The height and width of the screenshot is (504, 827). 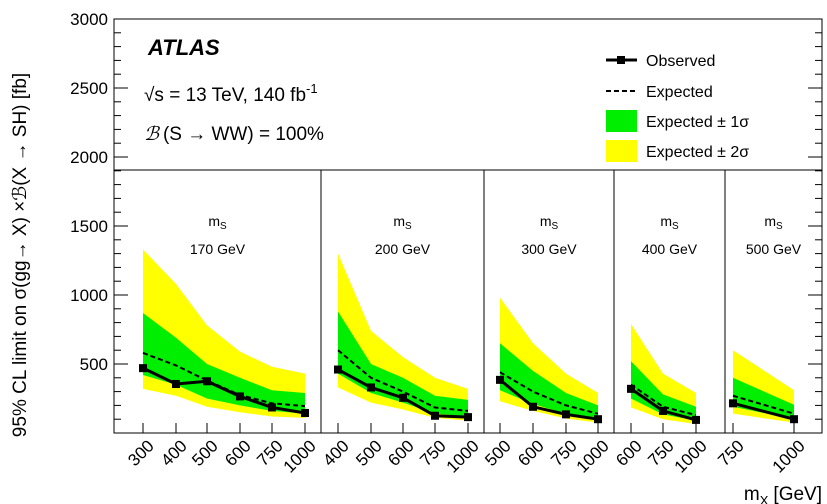 I want to click on y-tick-label-1500: 1500, so click(x=89, y=226).